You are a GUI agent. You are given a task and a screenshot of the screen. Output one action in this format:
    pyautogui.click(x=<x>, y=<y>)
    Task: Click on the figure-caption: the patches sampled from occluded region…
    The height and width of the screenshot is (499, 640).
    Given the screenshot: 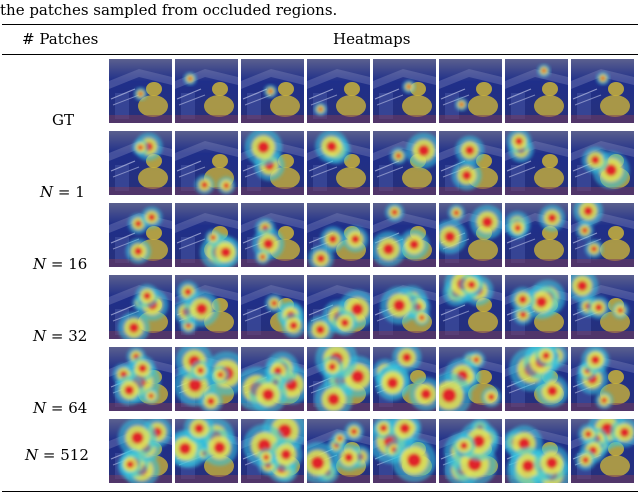 What is the action you would take?
    pyautogui.click(x=169, y=10)
    